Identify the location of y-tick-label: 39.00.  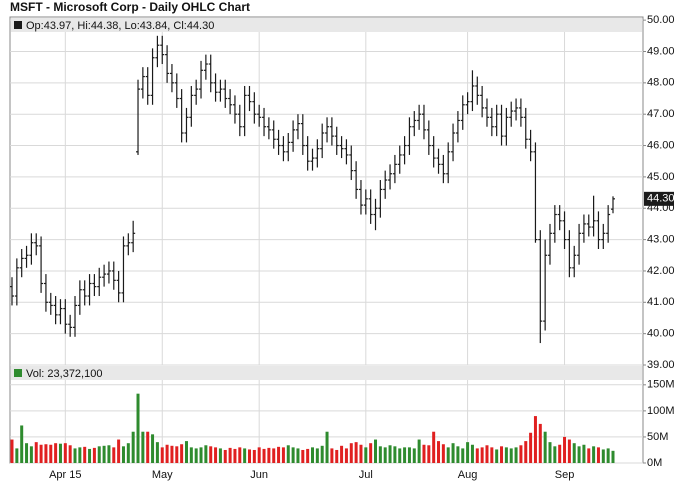
(661, 365).